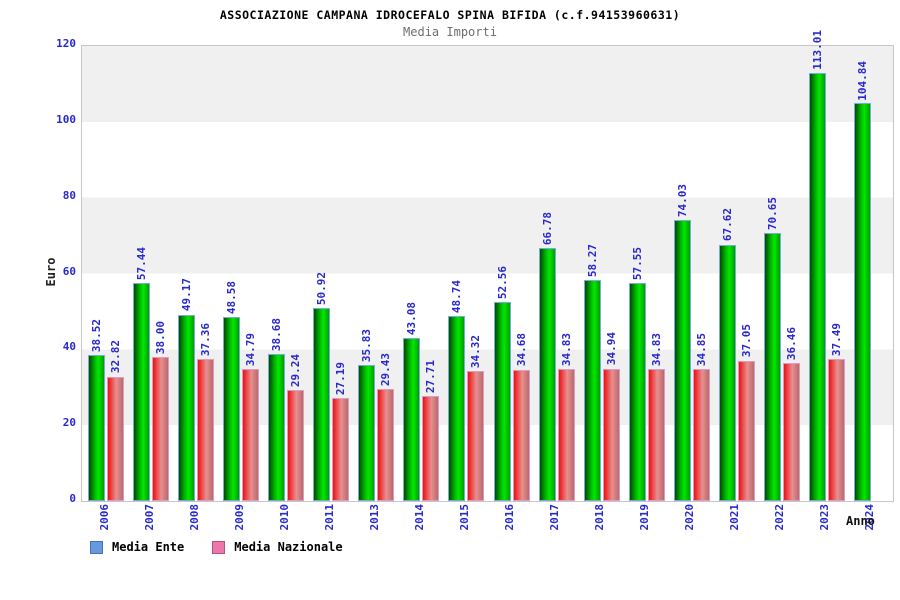 The image size is (900, 600). I want to click on bar-media-nazionale-2011, so click(341, 449).